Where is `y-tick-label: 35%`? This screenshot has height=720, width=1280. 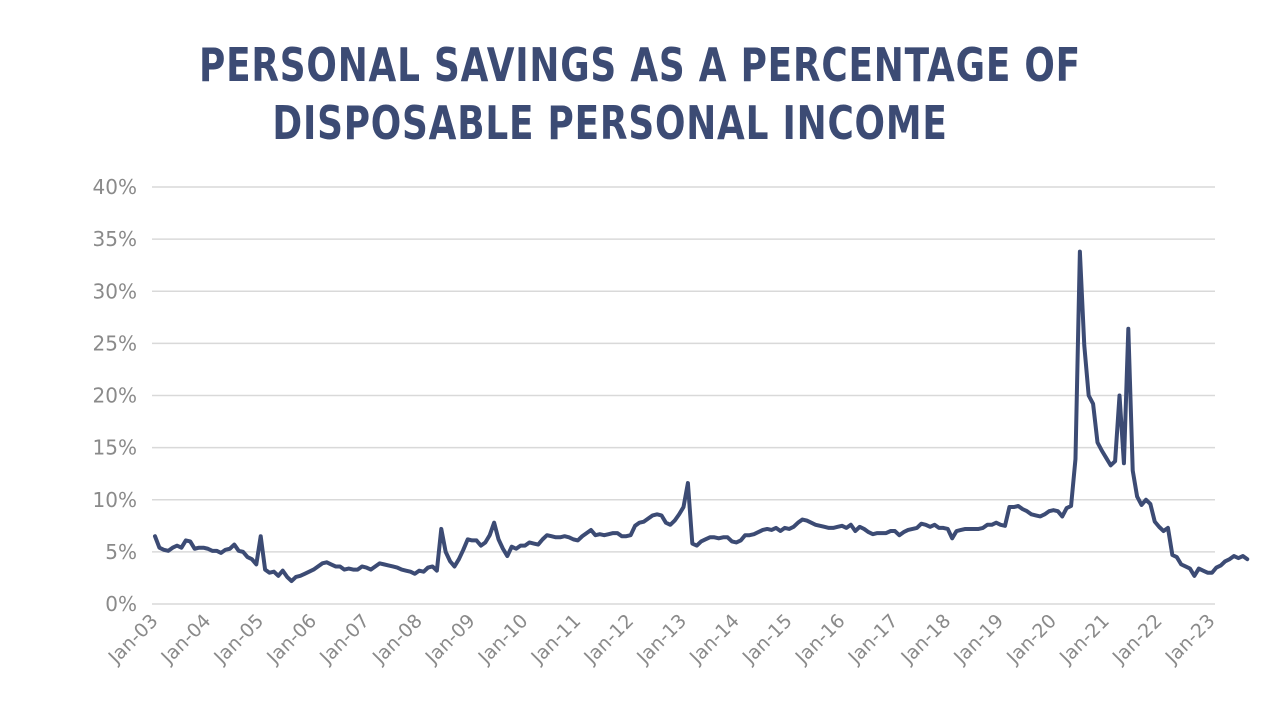 y-tick-label: 35% is located at coordinates (115, 239).